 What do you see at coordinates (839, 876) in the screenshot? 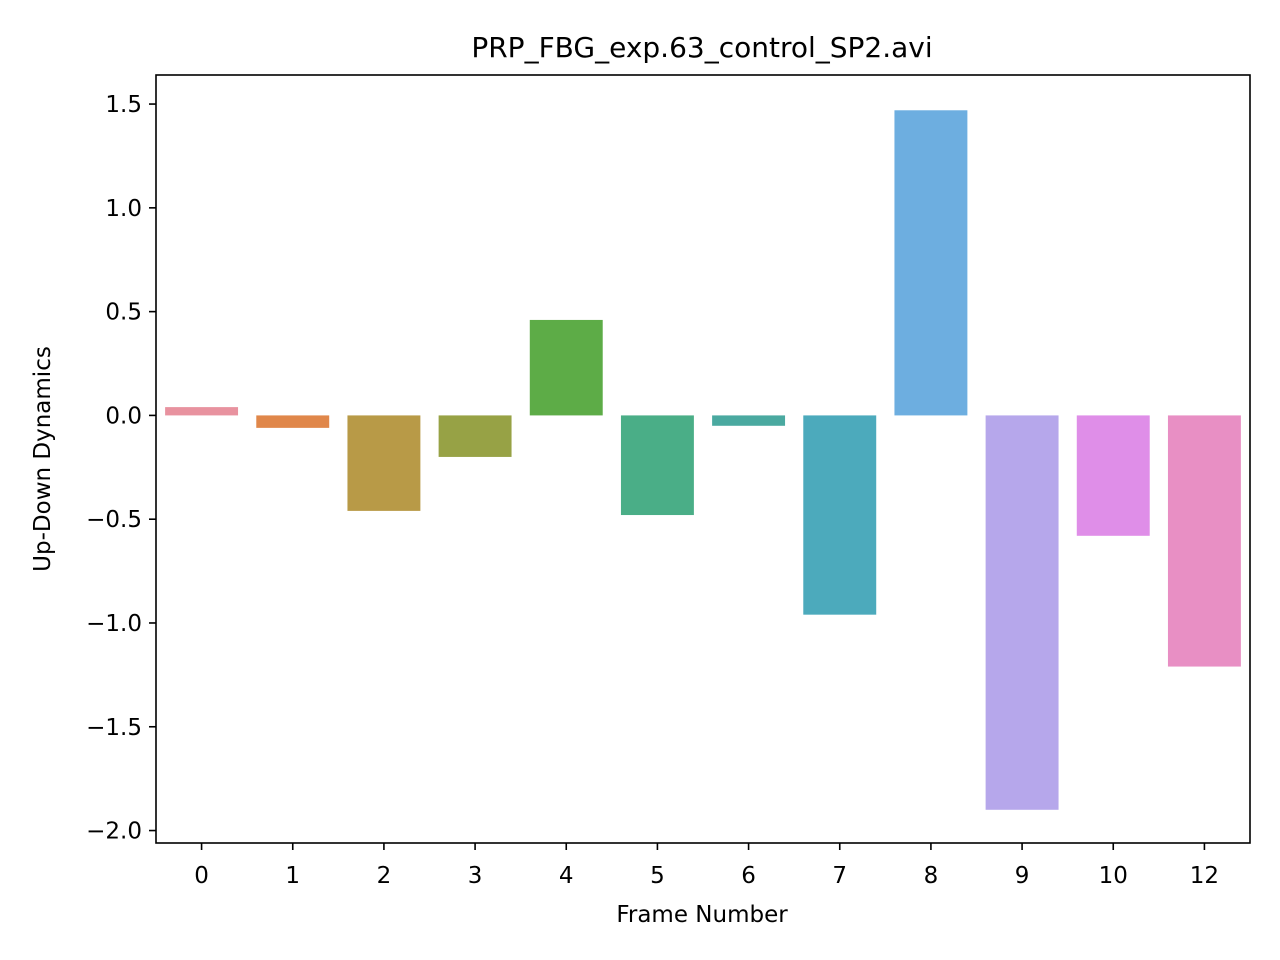
I see `x-tick-label: 7` at bounding box center [839, 876].